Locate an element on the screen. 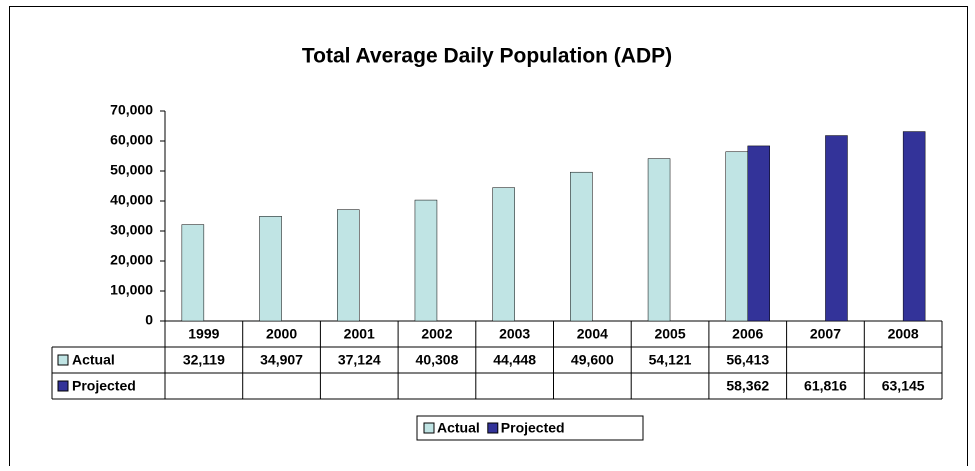 The width and height of the screenshot is (975, 471). y-tick-label: 0 is located at coordinates (149, 320).